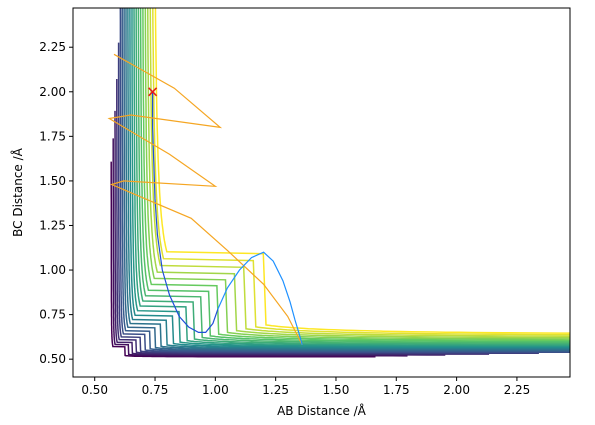  What do you see at coordinates (517, 390) in the screenshot?
I see `x-tick-label: 2.25` at bounding box center [517, 390].